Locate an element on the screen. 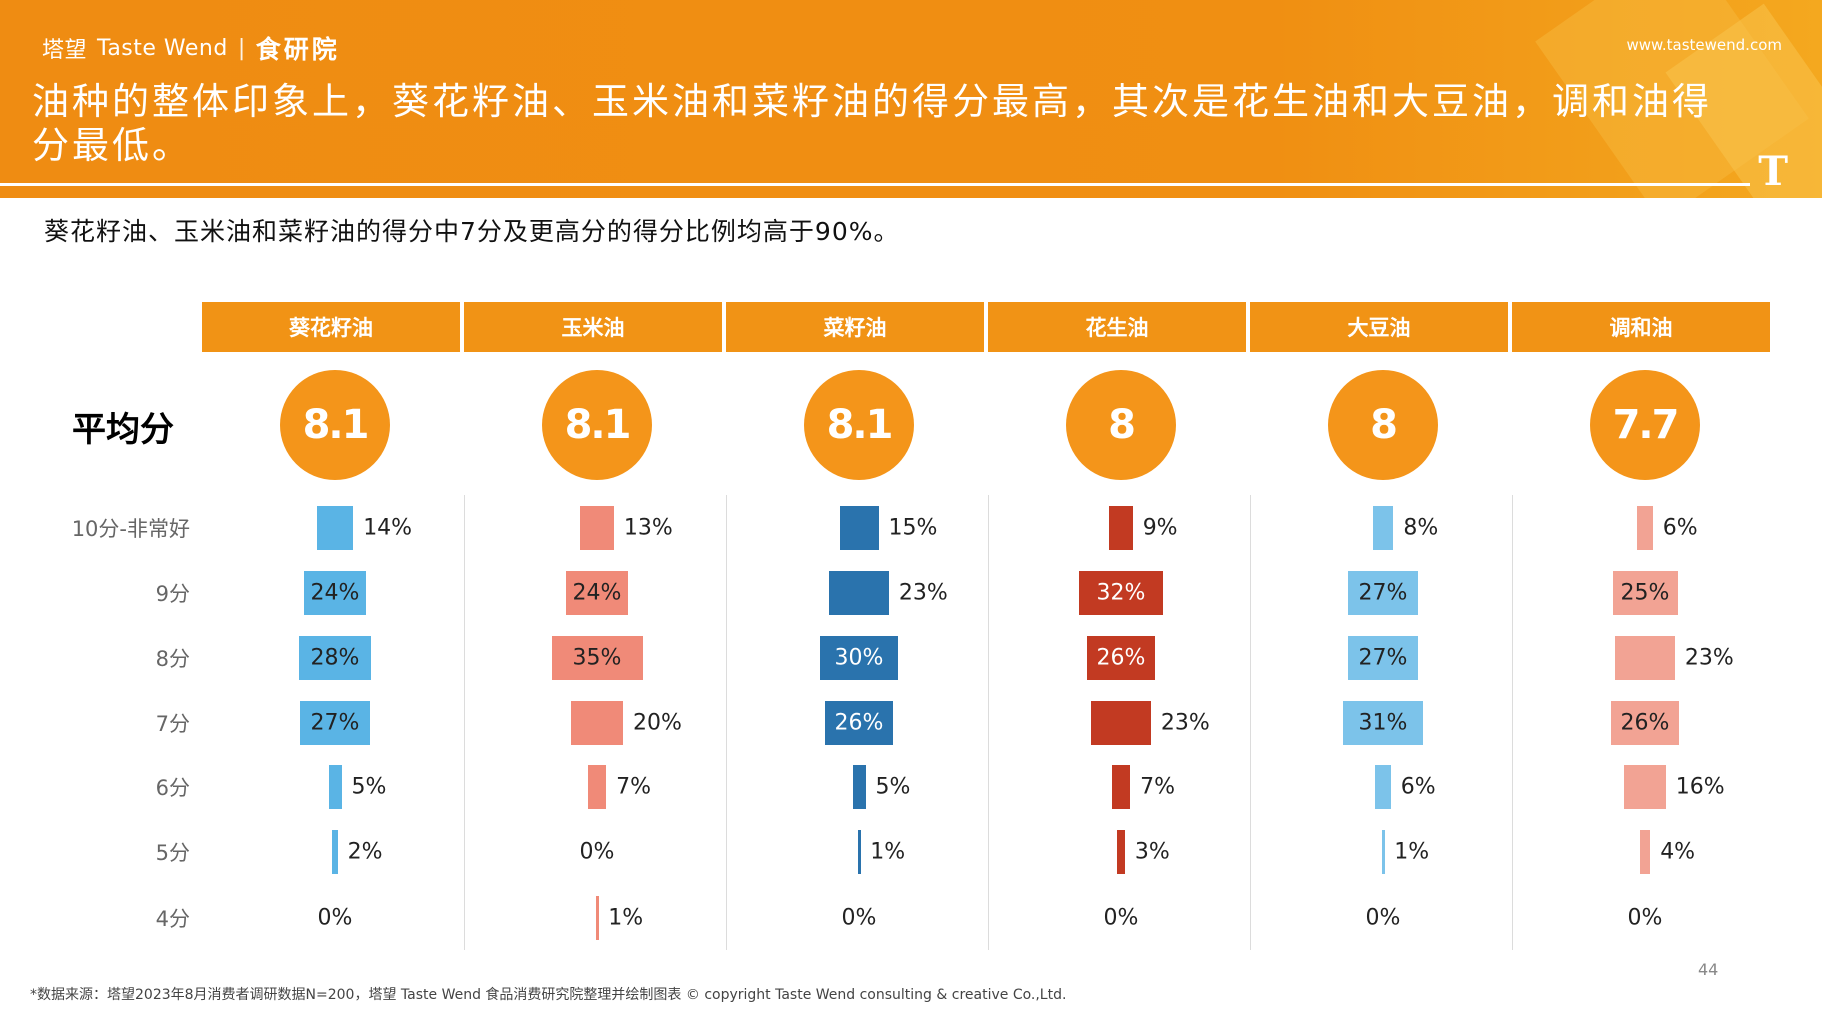 The image size is (1822, 1026). value-label: 25% is located at coordinates (1645, 593).